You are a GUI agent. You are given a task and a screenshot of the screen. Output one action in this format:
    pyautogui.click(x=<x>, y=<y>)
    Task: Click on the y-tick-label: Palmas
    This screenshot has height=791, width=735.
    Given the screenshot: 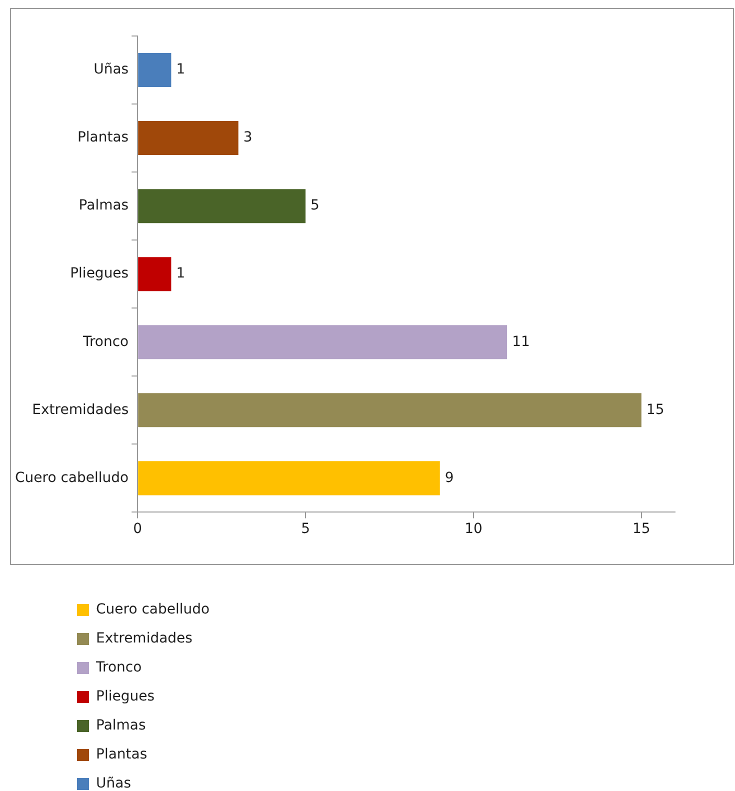 What is the action you would take?
    pyautogui.click(x=103, y=206)
    